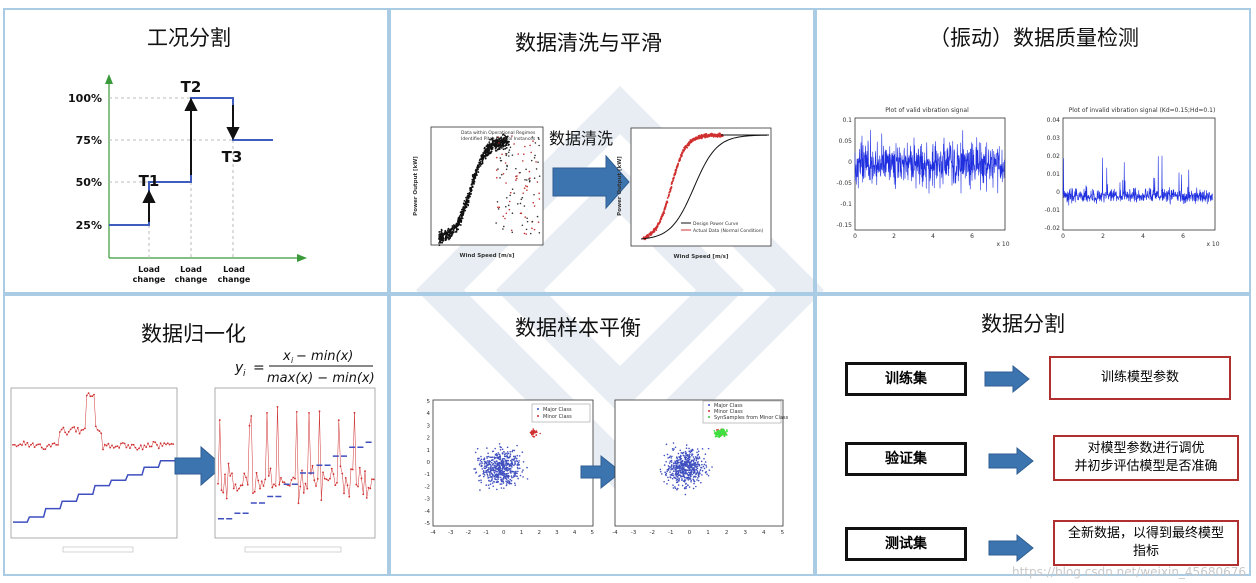 This screenshot has height=583, width=1256. I want to click on y-tick-label: 75%, so click(89, 140).